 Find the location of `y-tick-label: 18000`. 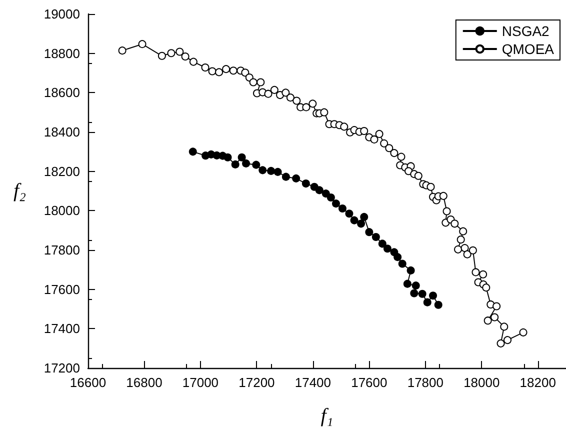

y-tick-label: 18000 is located at coordinates (62, 210).